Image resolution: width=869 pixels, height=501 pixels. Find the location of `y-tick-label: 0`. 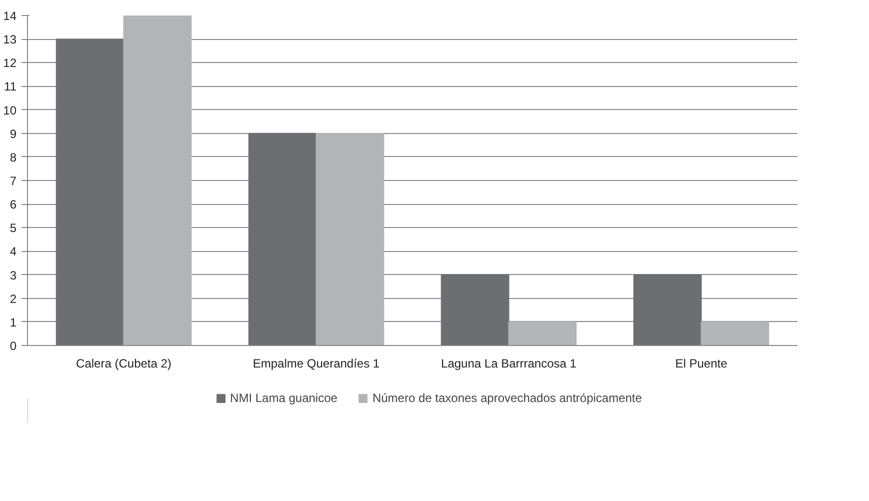

y-tick-label: 0 is located at coordinates (13, 346).